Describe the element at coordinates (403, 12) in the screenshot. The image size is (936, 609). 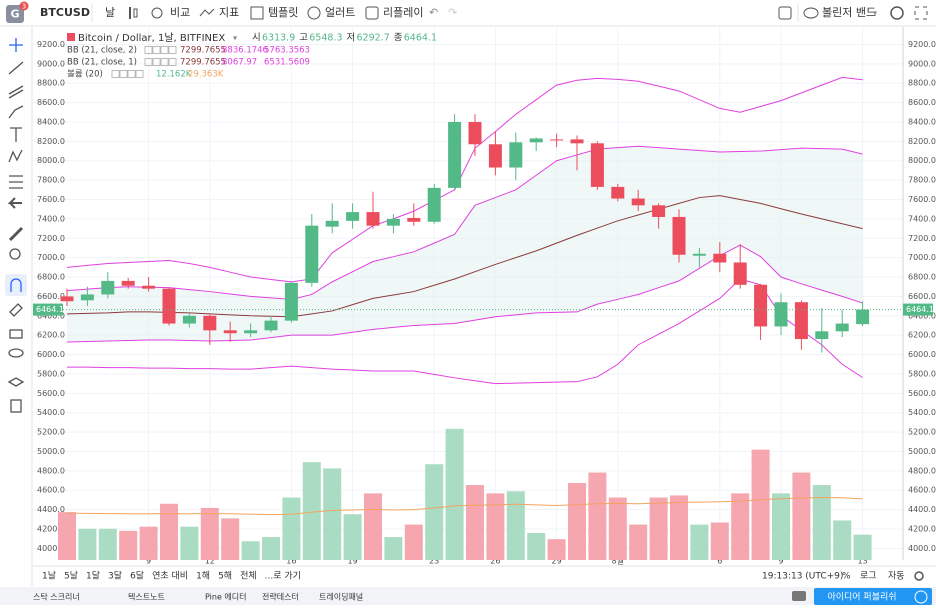
I see `replay: 리플레이` at that location.